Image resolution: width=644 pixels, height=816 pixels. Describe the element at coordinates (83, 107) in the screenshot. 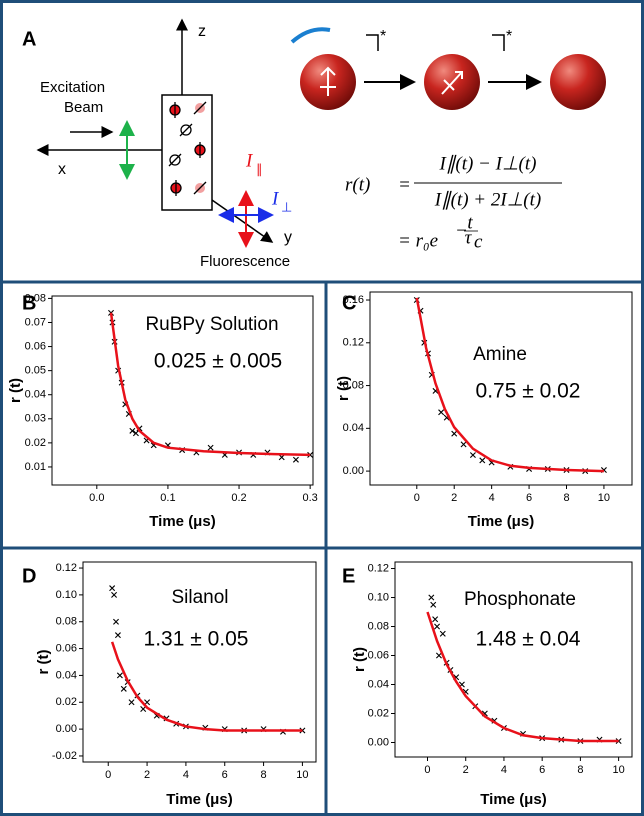

I see `excitation-label: Beam` at that location.